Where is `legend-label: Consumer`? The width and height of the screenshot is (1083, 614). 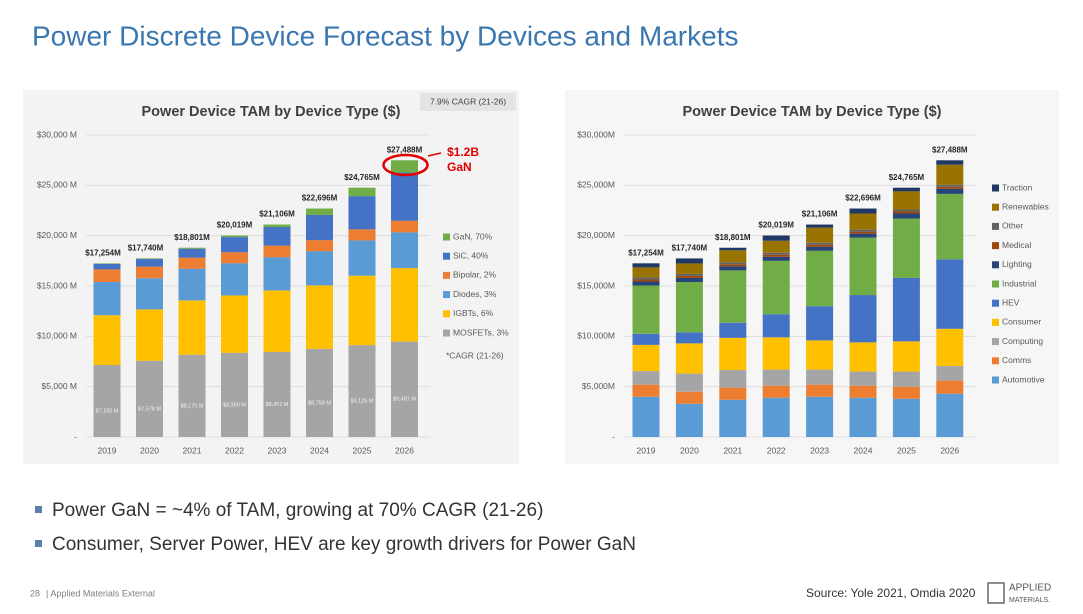
legend-label: Consumer is located at coordinates (1021, 322).